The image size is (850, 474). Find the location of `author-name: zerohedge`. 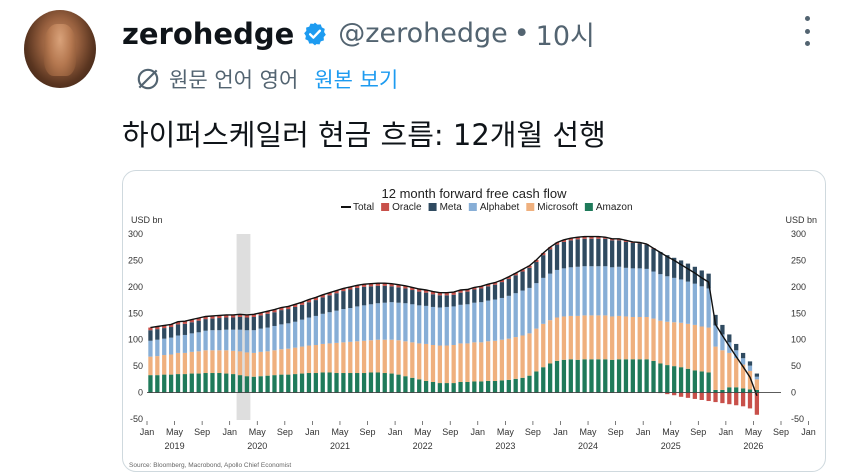

author-name: zerohedge is located at coordinates (208, 33).